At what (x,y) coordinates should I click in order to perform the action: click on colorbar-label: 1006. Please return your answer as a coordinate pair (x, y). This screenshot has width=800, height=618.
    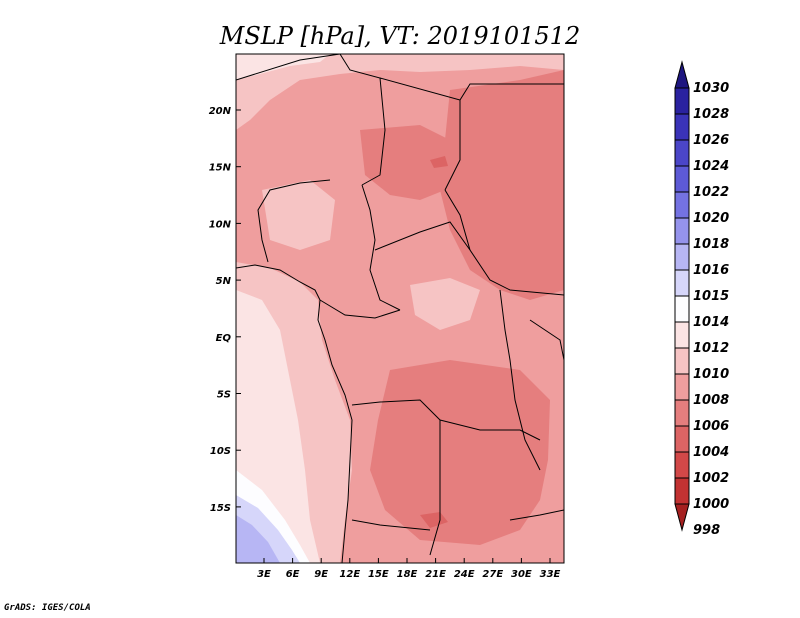
    Looking at the image, I should click on (711, 426).